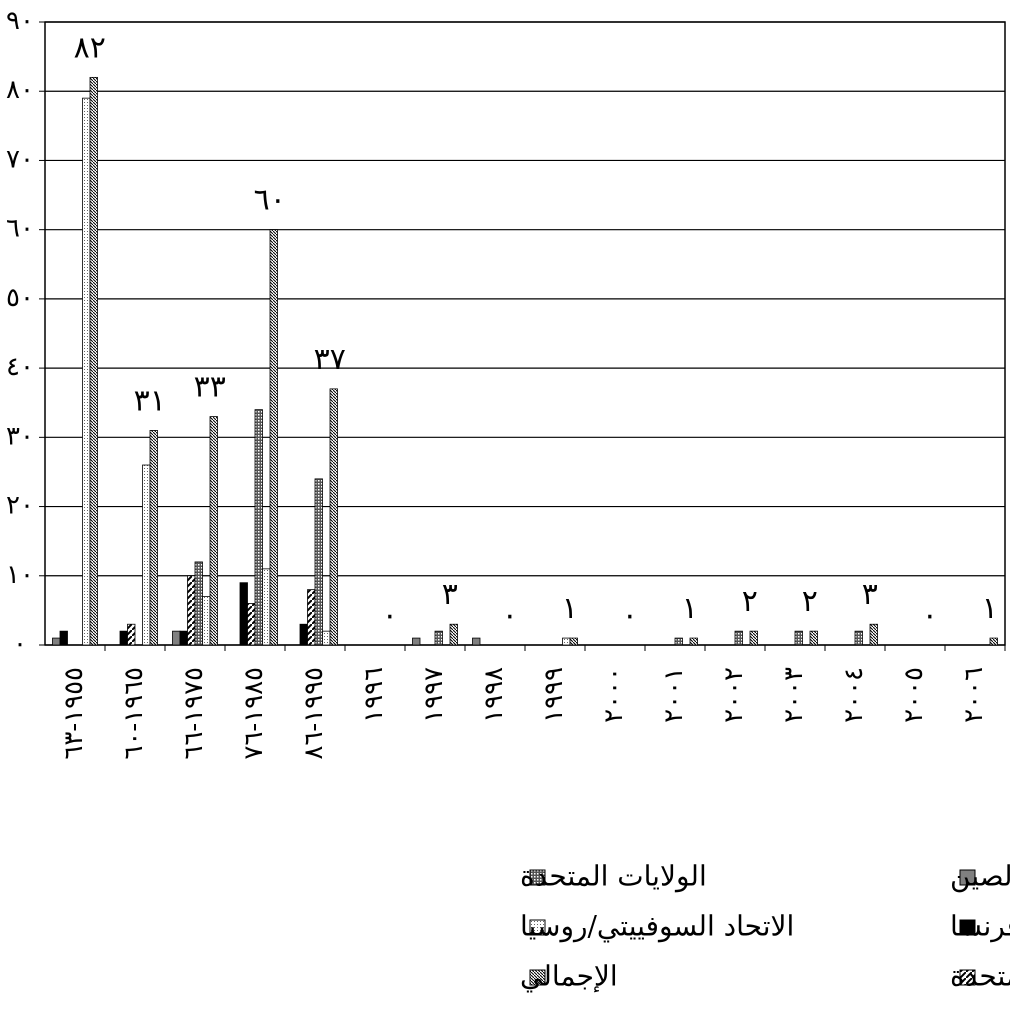 The height and width of the screenshot is (1020, 1010). I want to click on x-tick-label: ١٩٧٥-٦٦, so click(194, 713).